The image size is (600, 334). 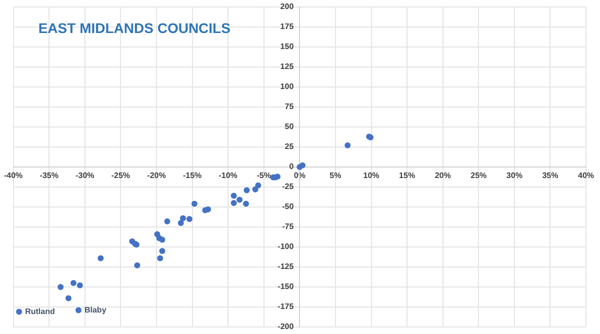 What do you see at coordinates (134, 28) in the screenshot?
I see `text: EAST MIDLANDS COUNCILS` at bounding box center [134, 28].